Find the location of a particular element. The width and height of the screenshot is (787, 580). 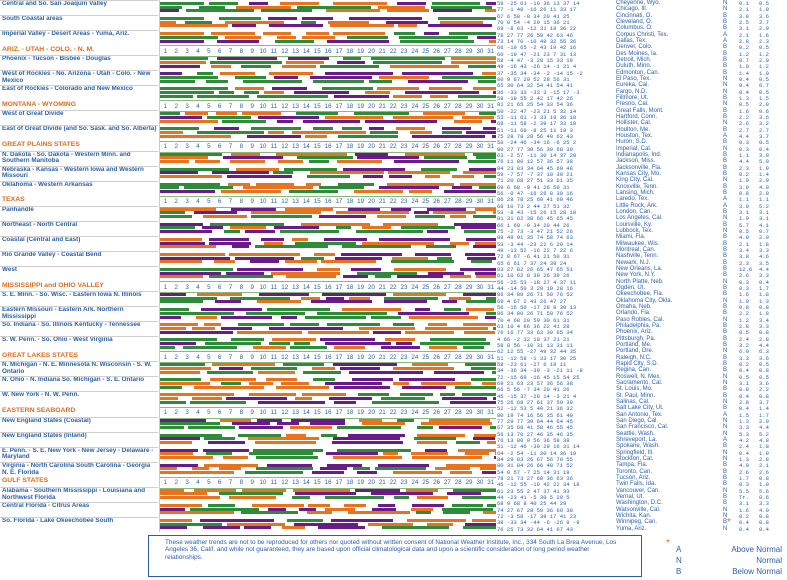

day-number: 20 is located at coordinates (371, 287).